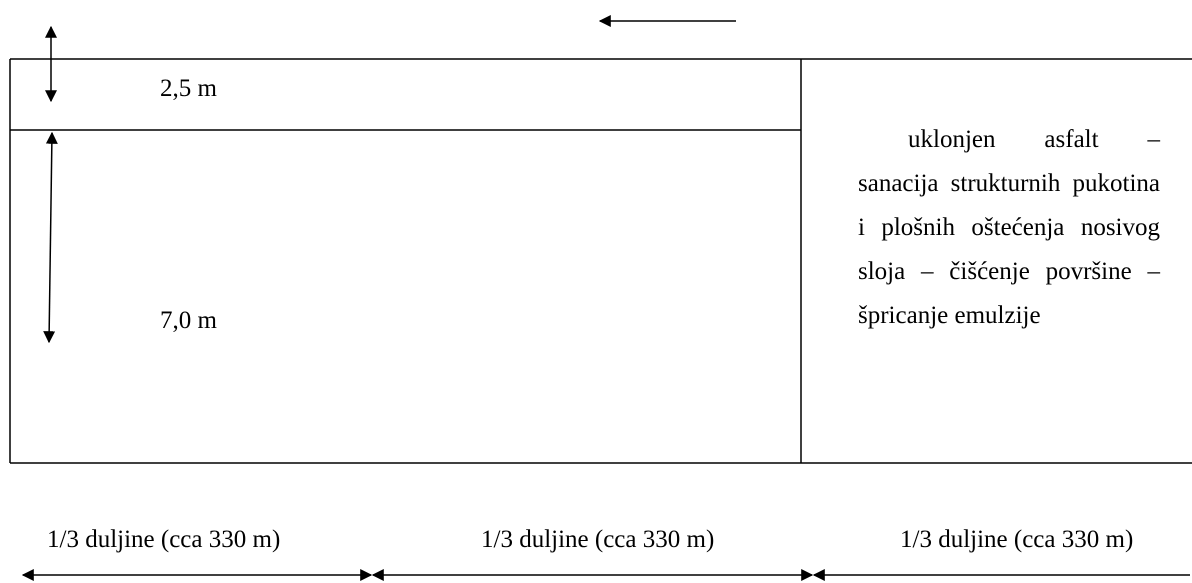  I want to click on segment-1-label: 1/3 duljine (cca 330 m), so click(164, 539).